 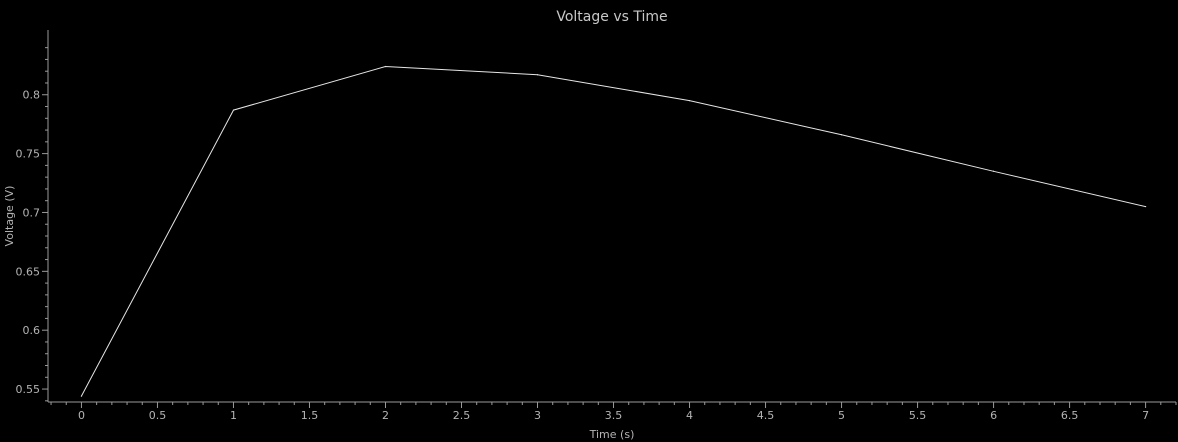 What do you see at coordinates (537, 415) in the screenshot?
I see `x-tick-label: 3` at bounding box center [537, 415].